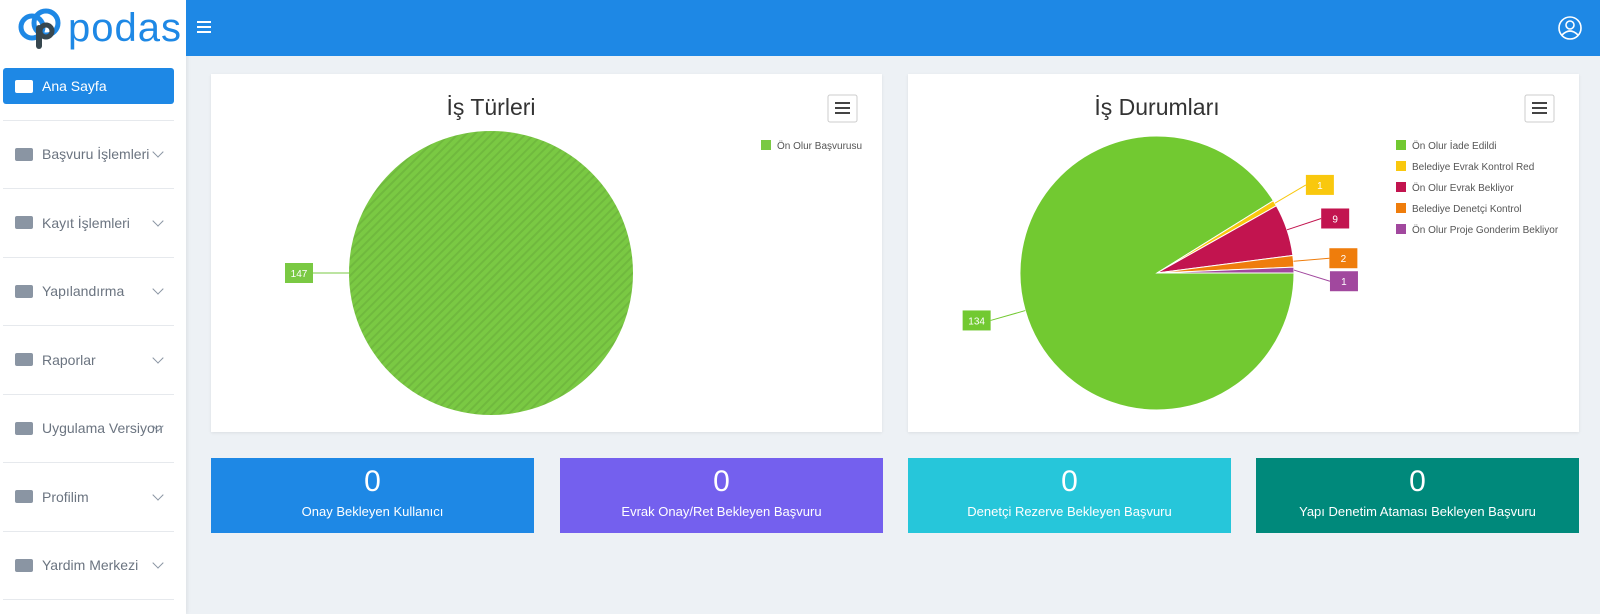 This screenshot has width=1600, height=614. I want to click on nav-label: Yardim Merkezi, so click(90, 565).